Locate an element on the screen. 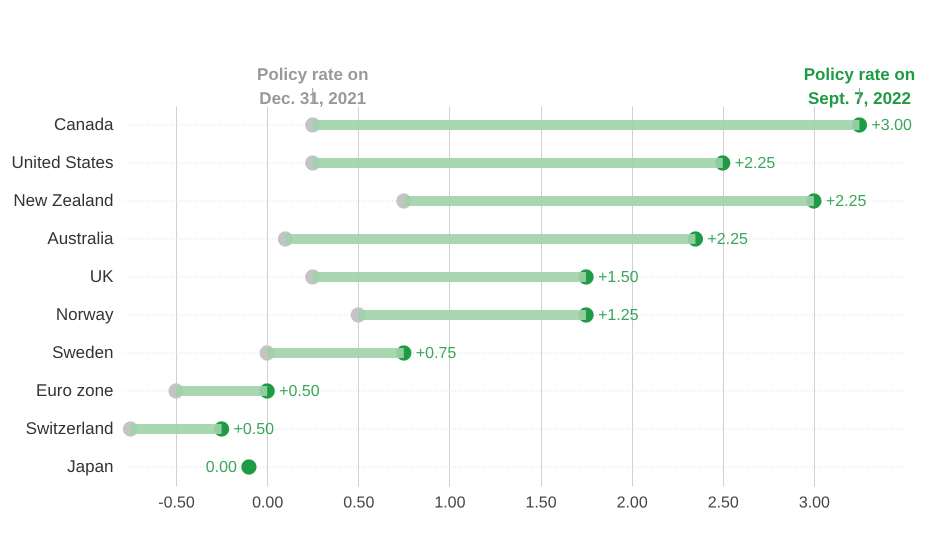 The image size is (948, 539). x-tick-label: 3.00 is located at coordinates (814, 503).